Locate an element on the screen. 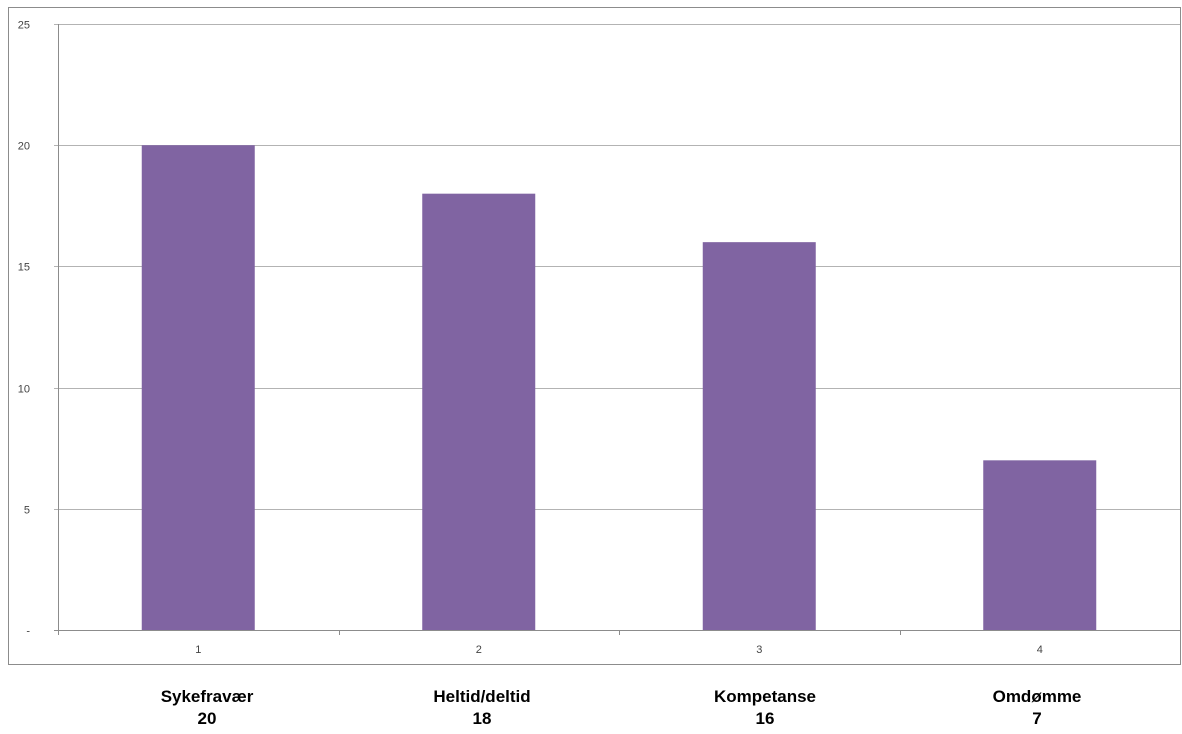  category-name: Omdømme is located at coordinates (1037, 696).